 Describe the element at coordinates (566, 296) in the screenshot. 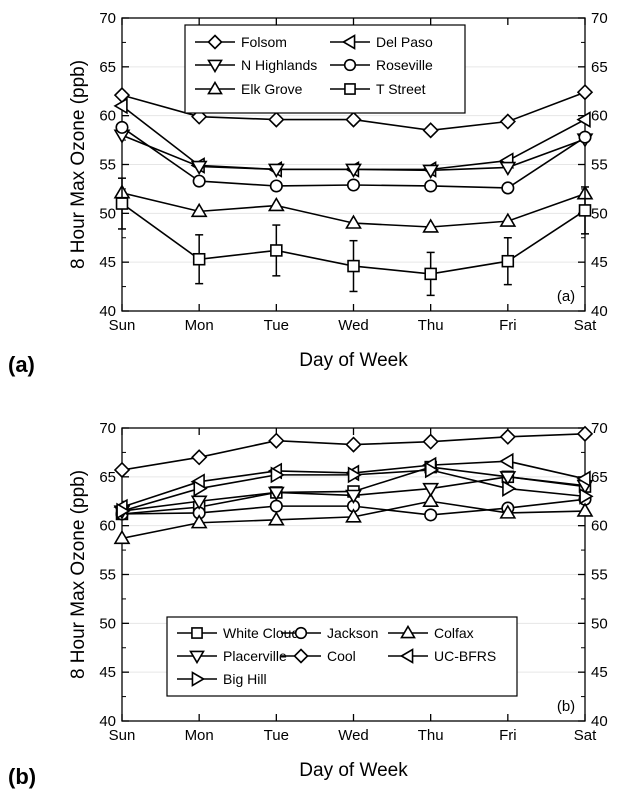

I see `panel-tag: (a)` at that location.